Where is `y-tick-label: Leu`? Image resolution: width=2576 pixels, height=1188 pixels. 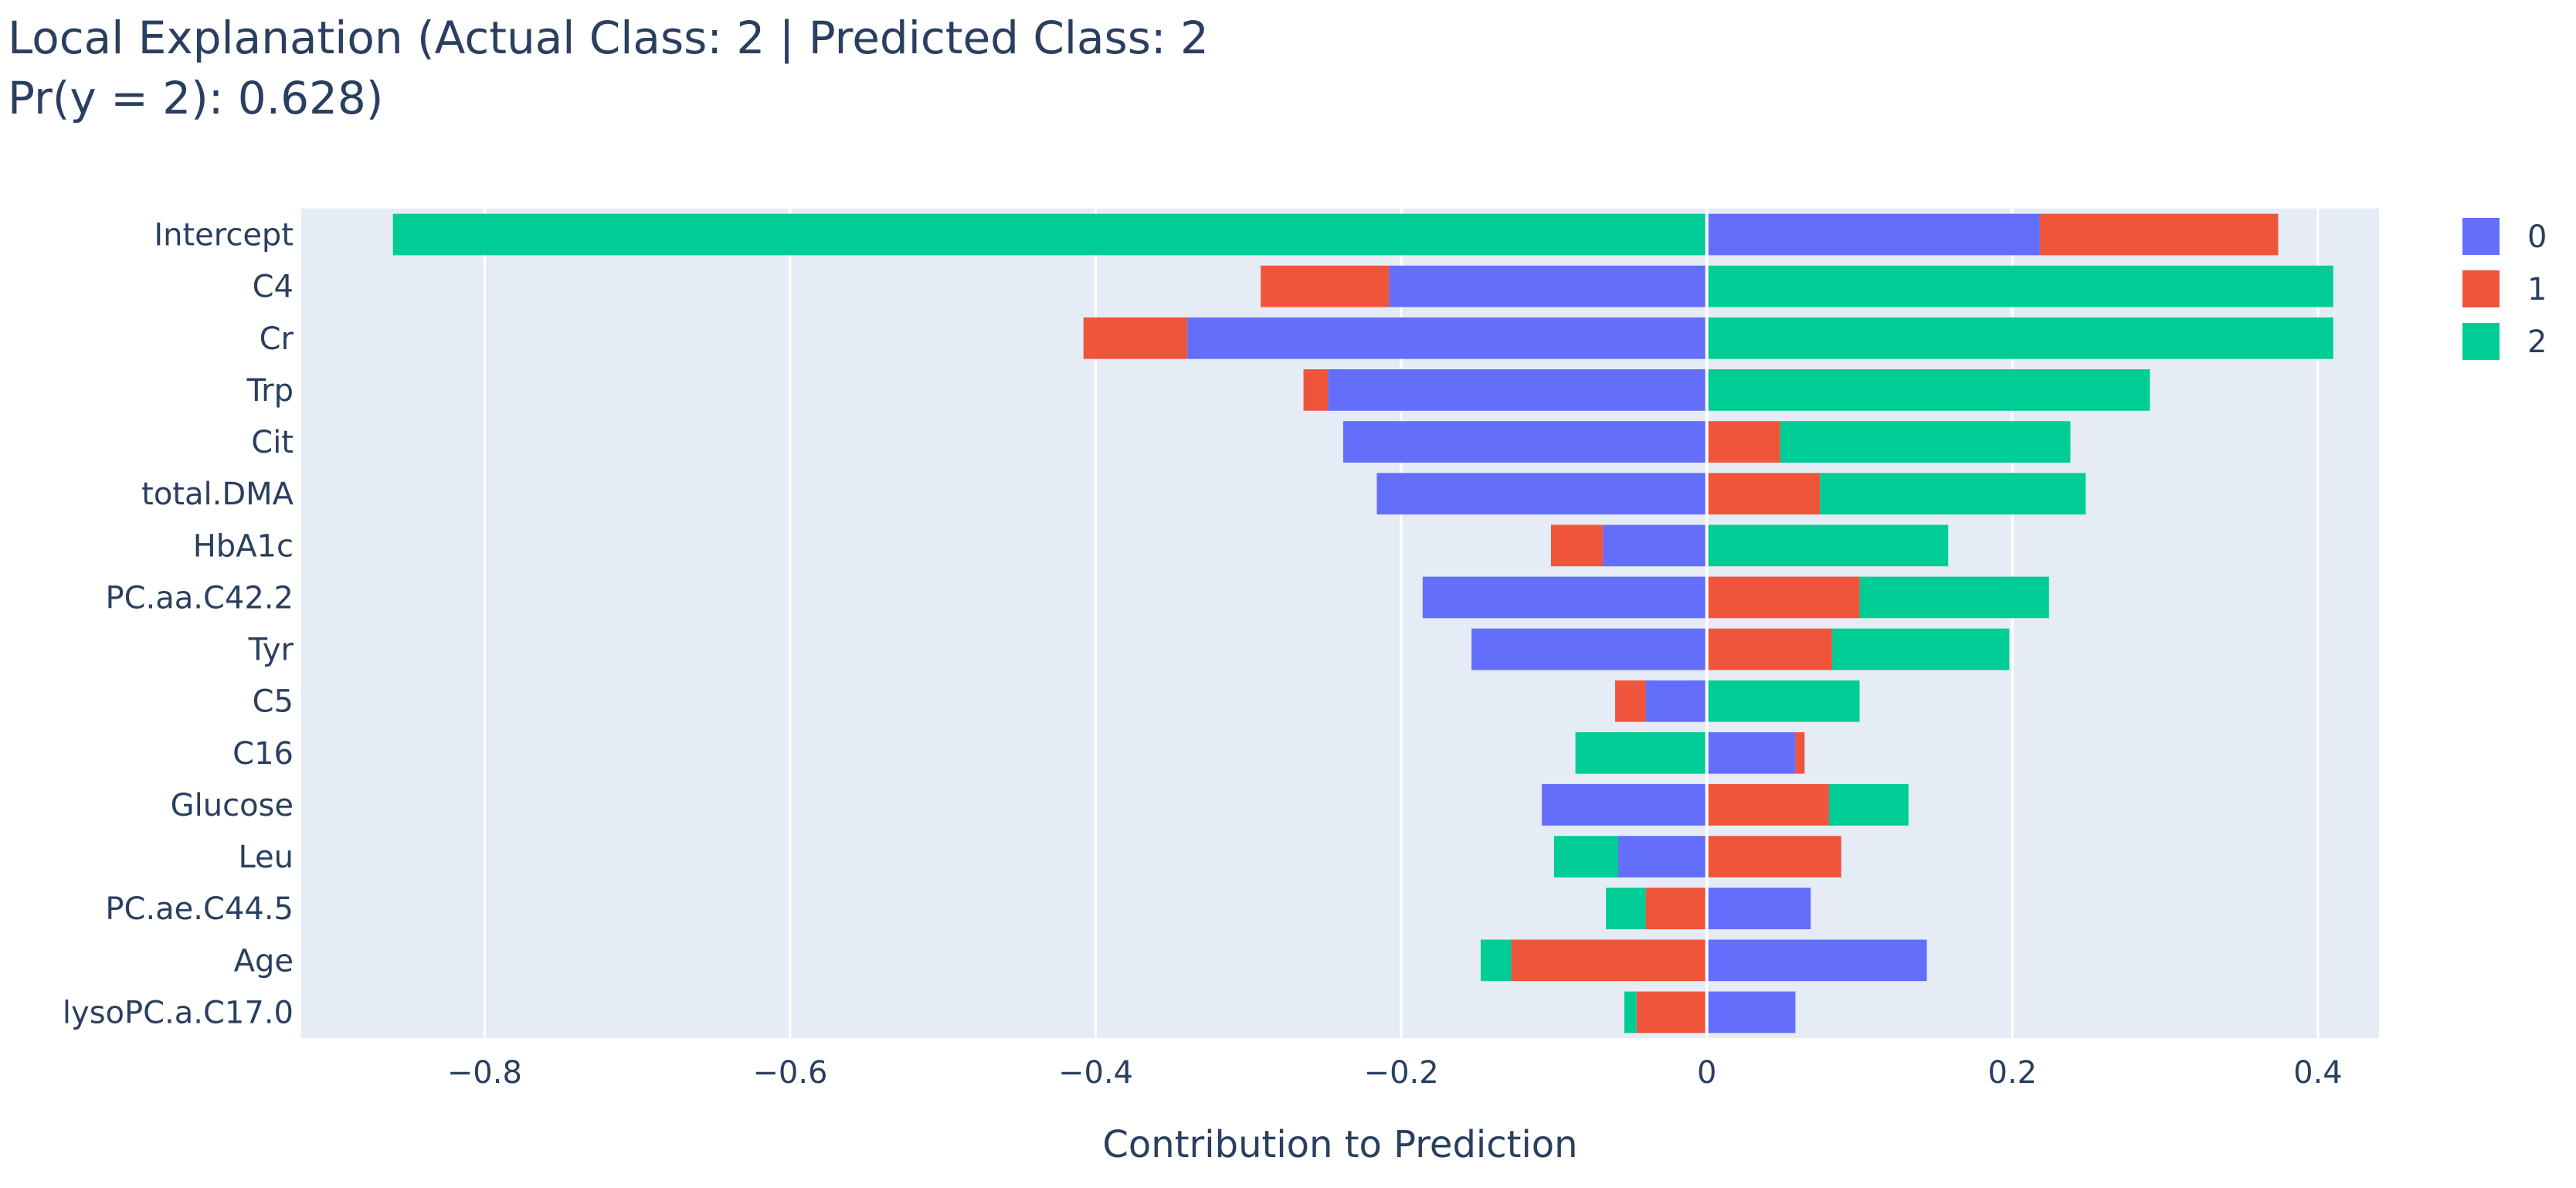 y-tick-label: Leu is located at coordinates (266, 857).